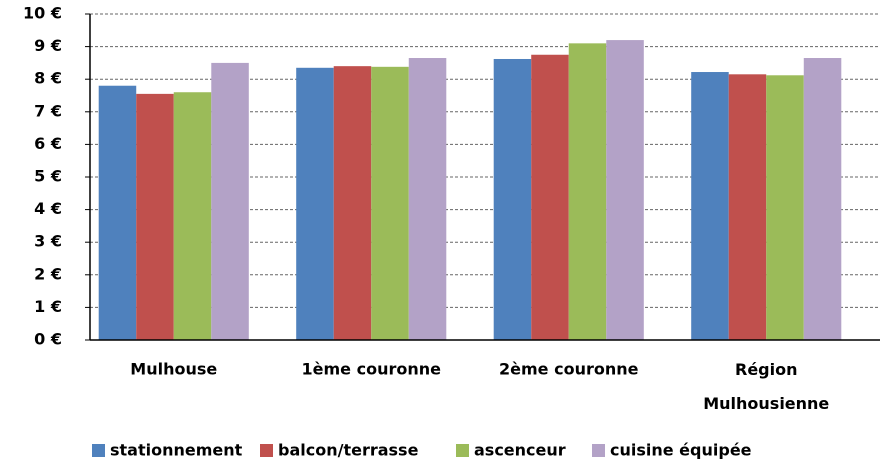 The image size is (883, 464). Describe the element at coordinates (681, 450) in the screenshot. I see `legend-label: cuisine équipée` at that location.